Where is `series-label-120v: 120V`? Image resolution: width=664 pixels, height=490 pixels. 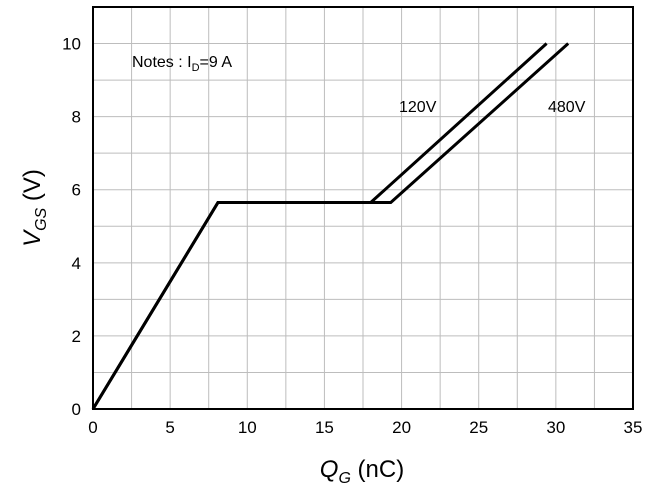
series-label-120v: 120V is located at coordinates (418, 107).